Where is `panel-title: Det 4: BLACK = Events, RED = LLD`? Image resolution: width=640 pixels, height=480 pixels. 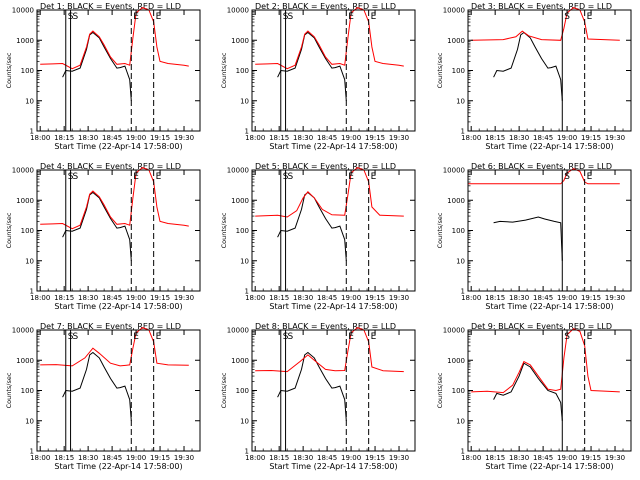 panel-title: Det 4: BLACK = Events, RED = LLD is located at coordinates (110, 166).